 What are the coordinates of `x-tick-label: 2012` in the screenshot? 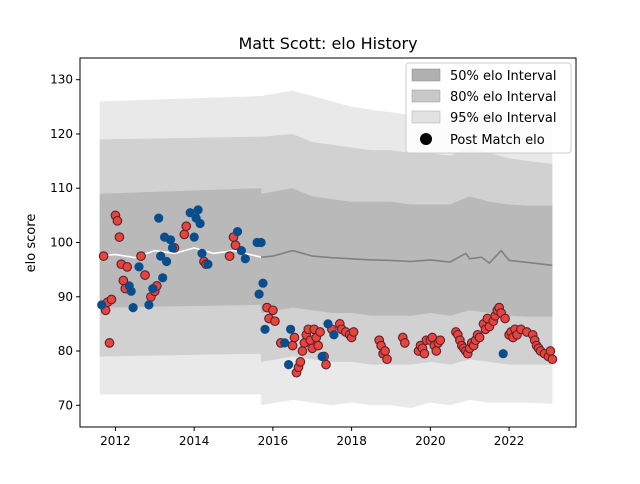 It's located at (115, 441).